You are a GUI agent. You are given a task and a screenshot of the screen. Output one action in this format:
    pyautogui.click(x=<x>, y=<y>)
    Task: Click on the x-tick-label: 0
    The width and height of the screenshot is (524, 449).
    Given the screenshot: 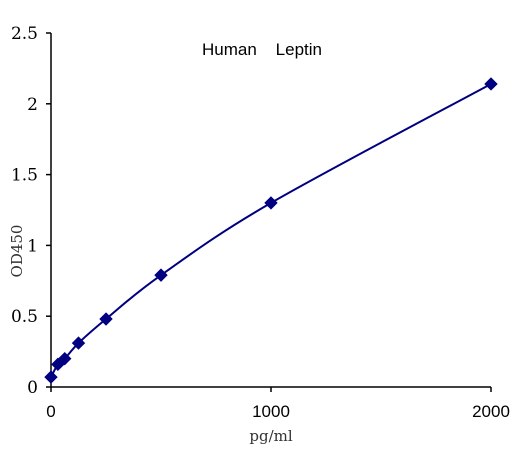 What is the action you would take?
    pyautogui.click(x=50, y=411)
    